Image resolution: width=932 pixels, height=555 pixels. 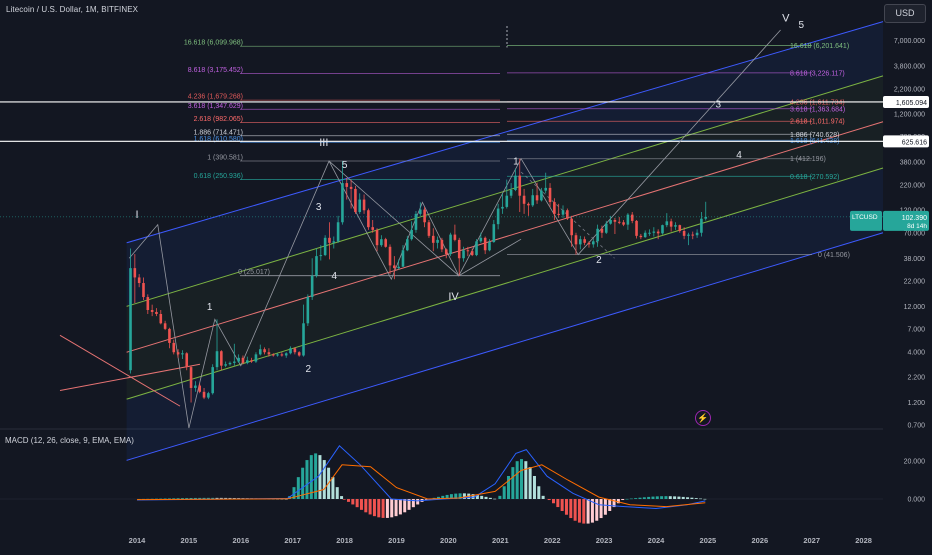 I want to click on lightning-icon: ⚡, so click(x=703, y=418).